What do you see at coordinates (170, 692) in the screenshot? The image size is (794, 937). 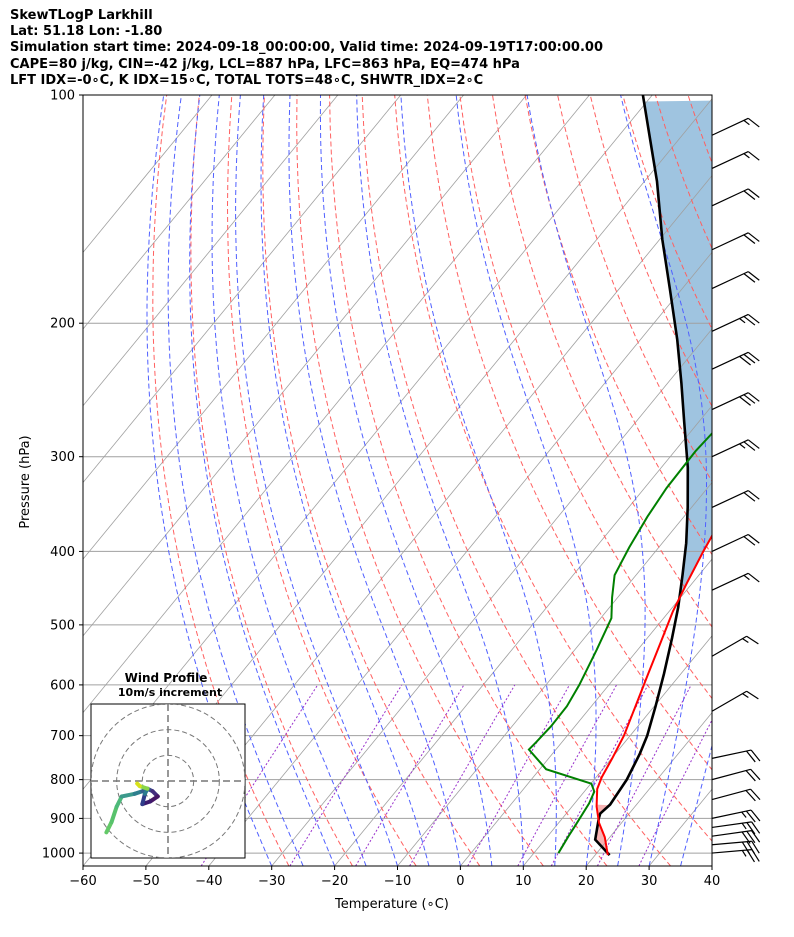 I see `hodograph-subtitle: 10m/s increment` at bounding box center [170, 692].